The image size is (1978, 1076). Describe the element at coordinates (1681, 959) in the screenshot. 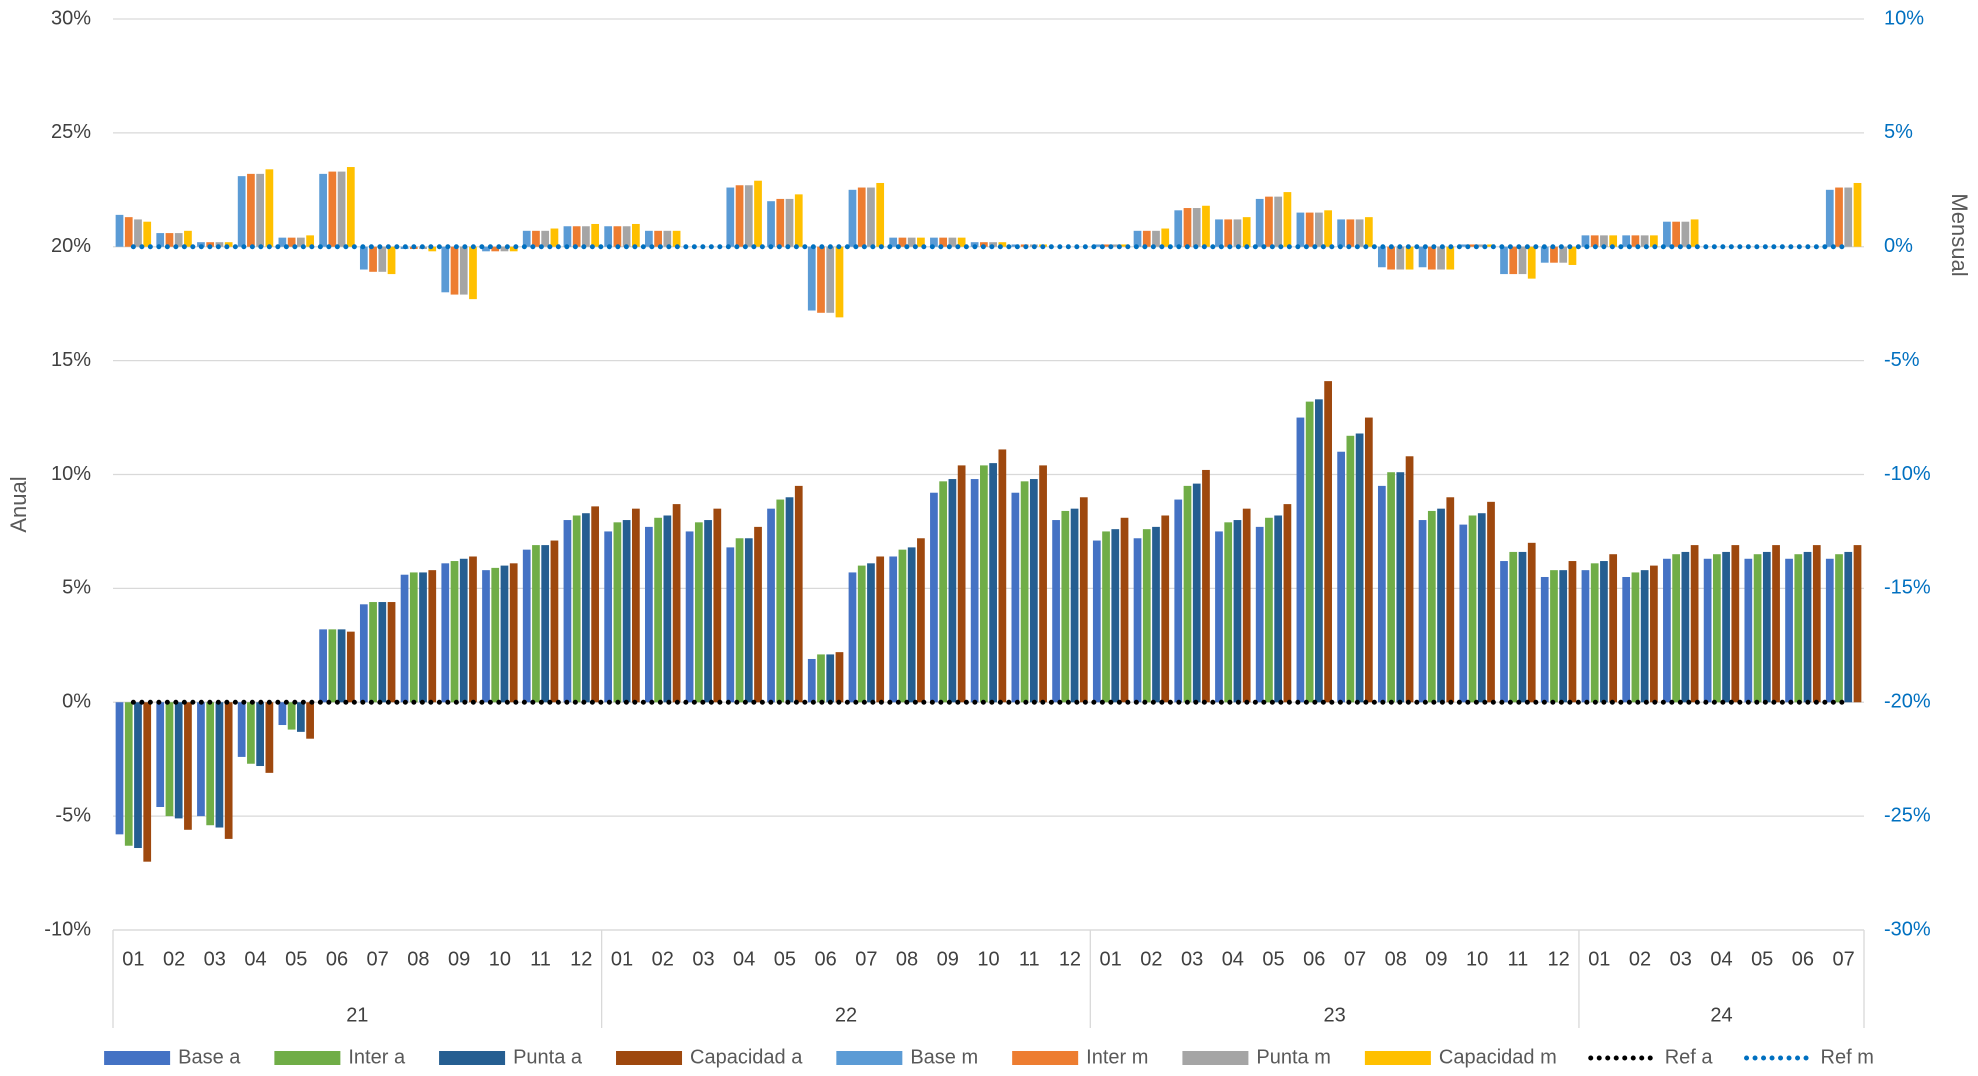

I see `x-tick-label: 03` at that location.